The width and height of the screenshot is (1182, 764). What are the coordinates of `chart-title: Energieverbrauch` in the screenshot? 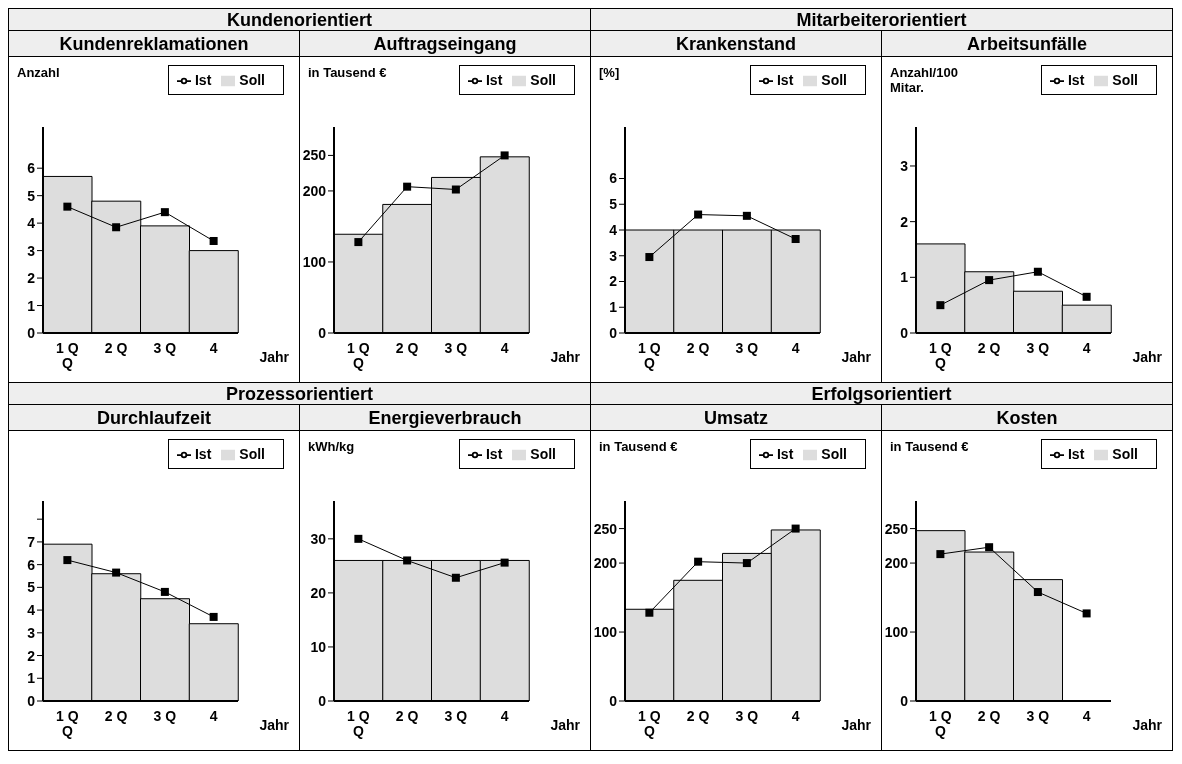 It's located at (445, 418).